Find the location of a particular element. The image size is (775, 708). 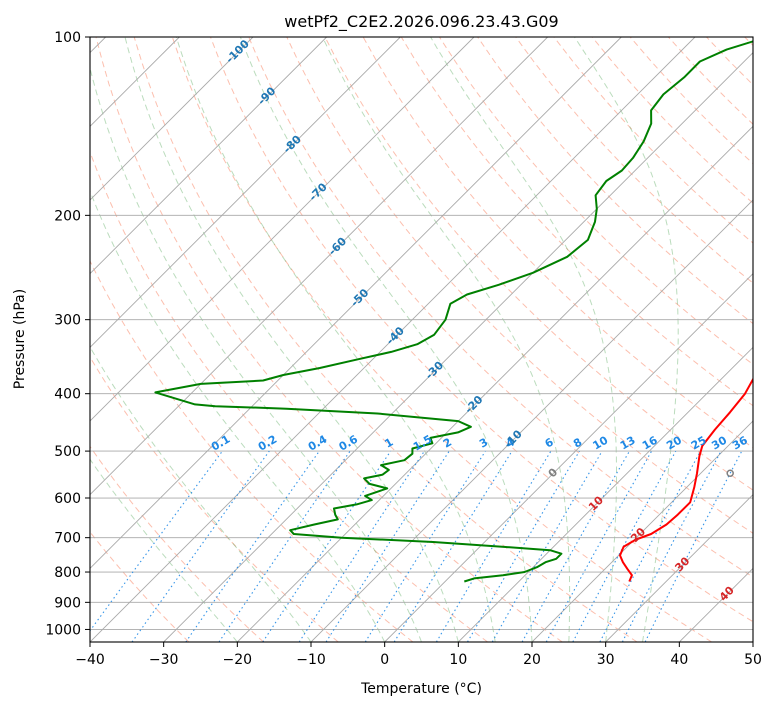

parcel-point is located at coordinates (730, 473).